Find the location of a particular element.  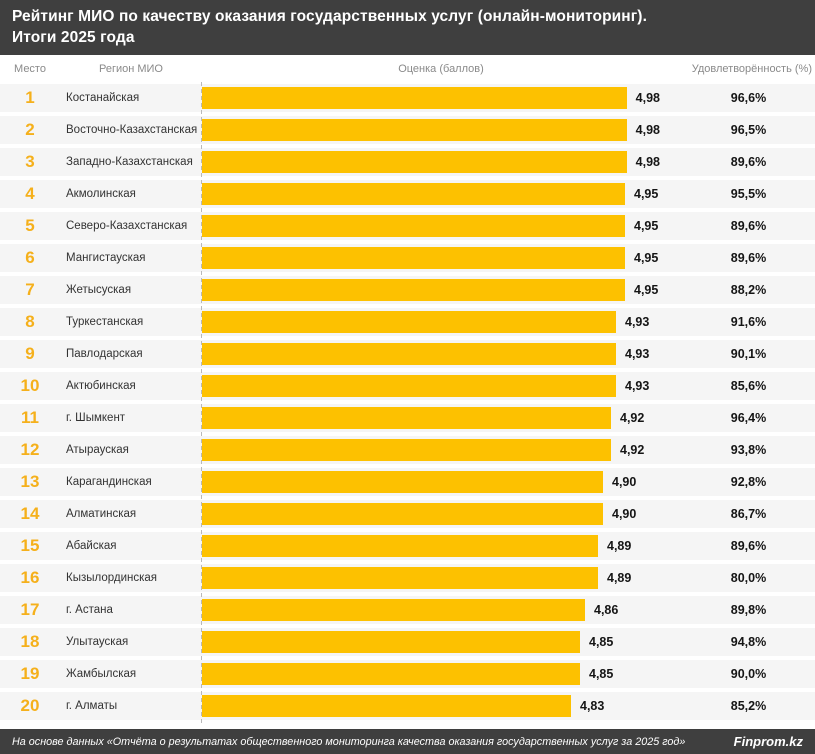

chart-title-line-2: Итоги 2025 года is located at coordinates (73, 37).